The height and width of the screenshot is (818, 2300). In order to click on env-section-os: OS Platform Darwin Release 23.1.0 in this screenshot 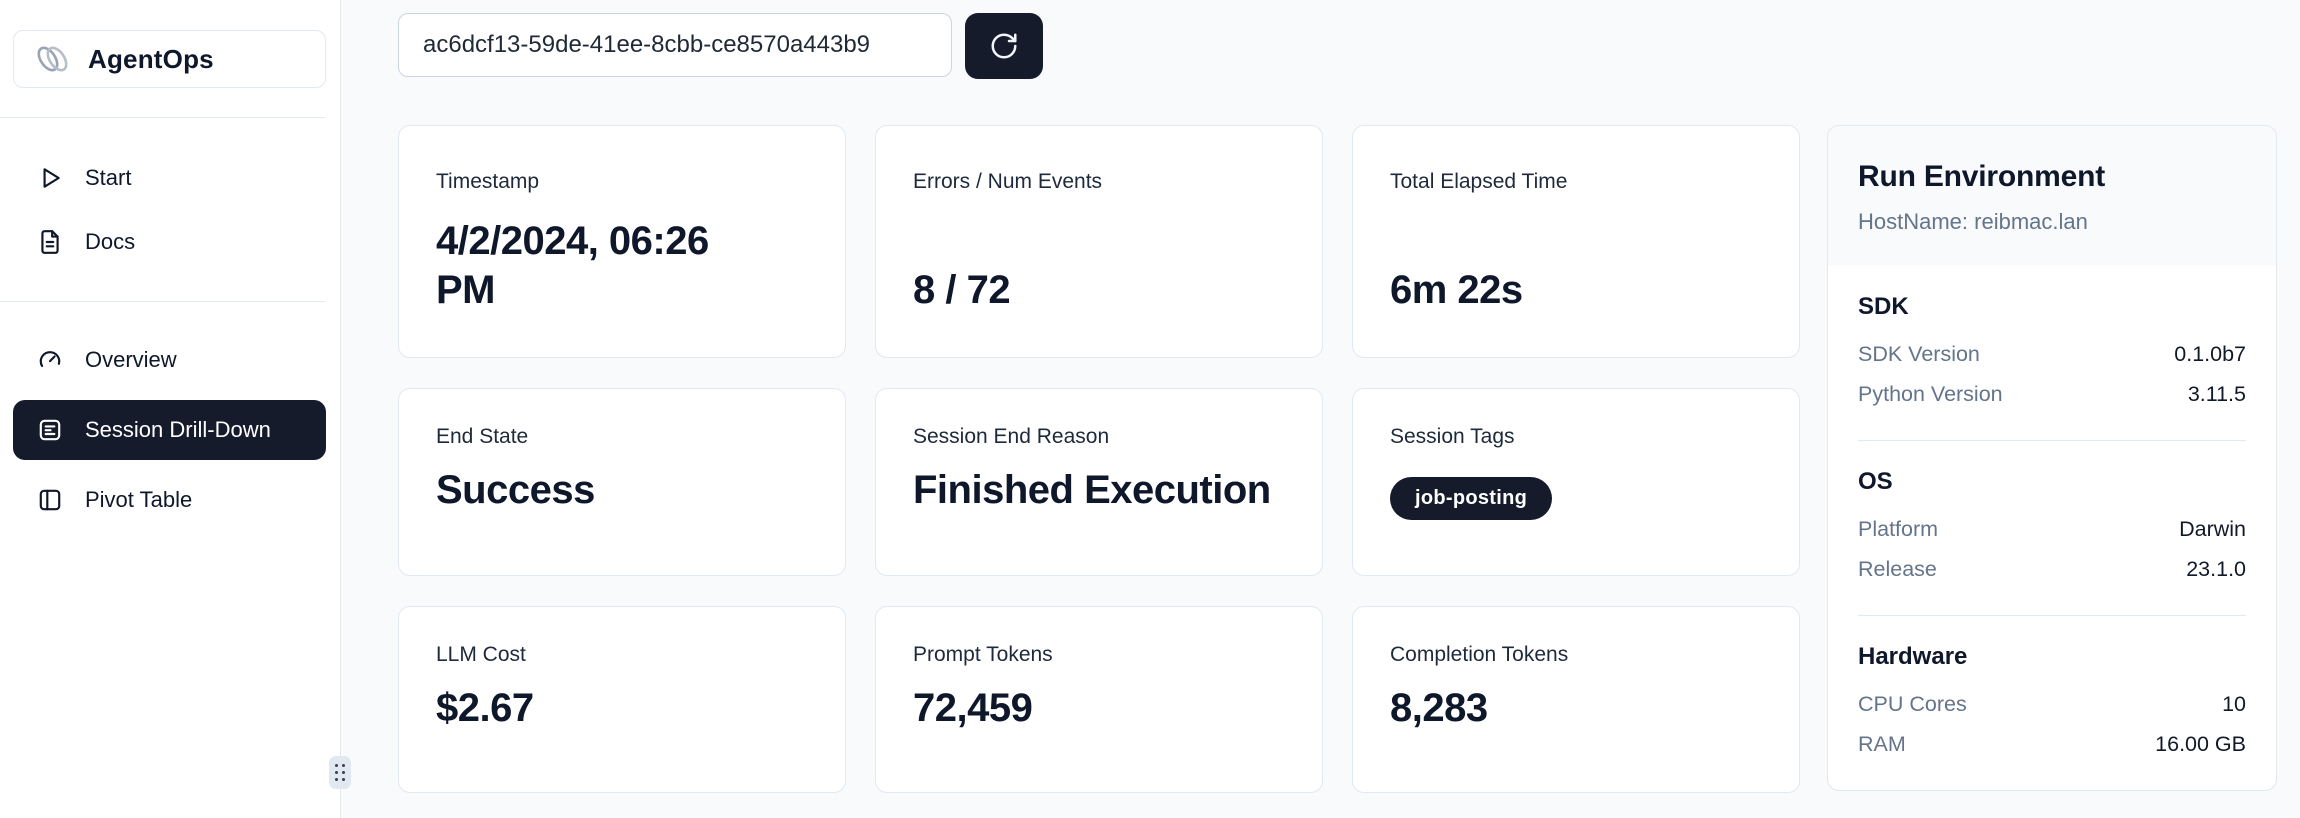, I will do `click(2052, 529)`.